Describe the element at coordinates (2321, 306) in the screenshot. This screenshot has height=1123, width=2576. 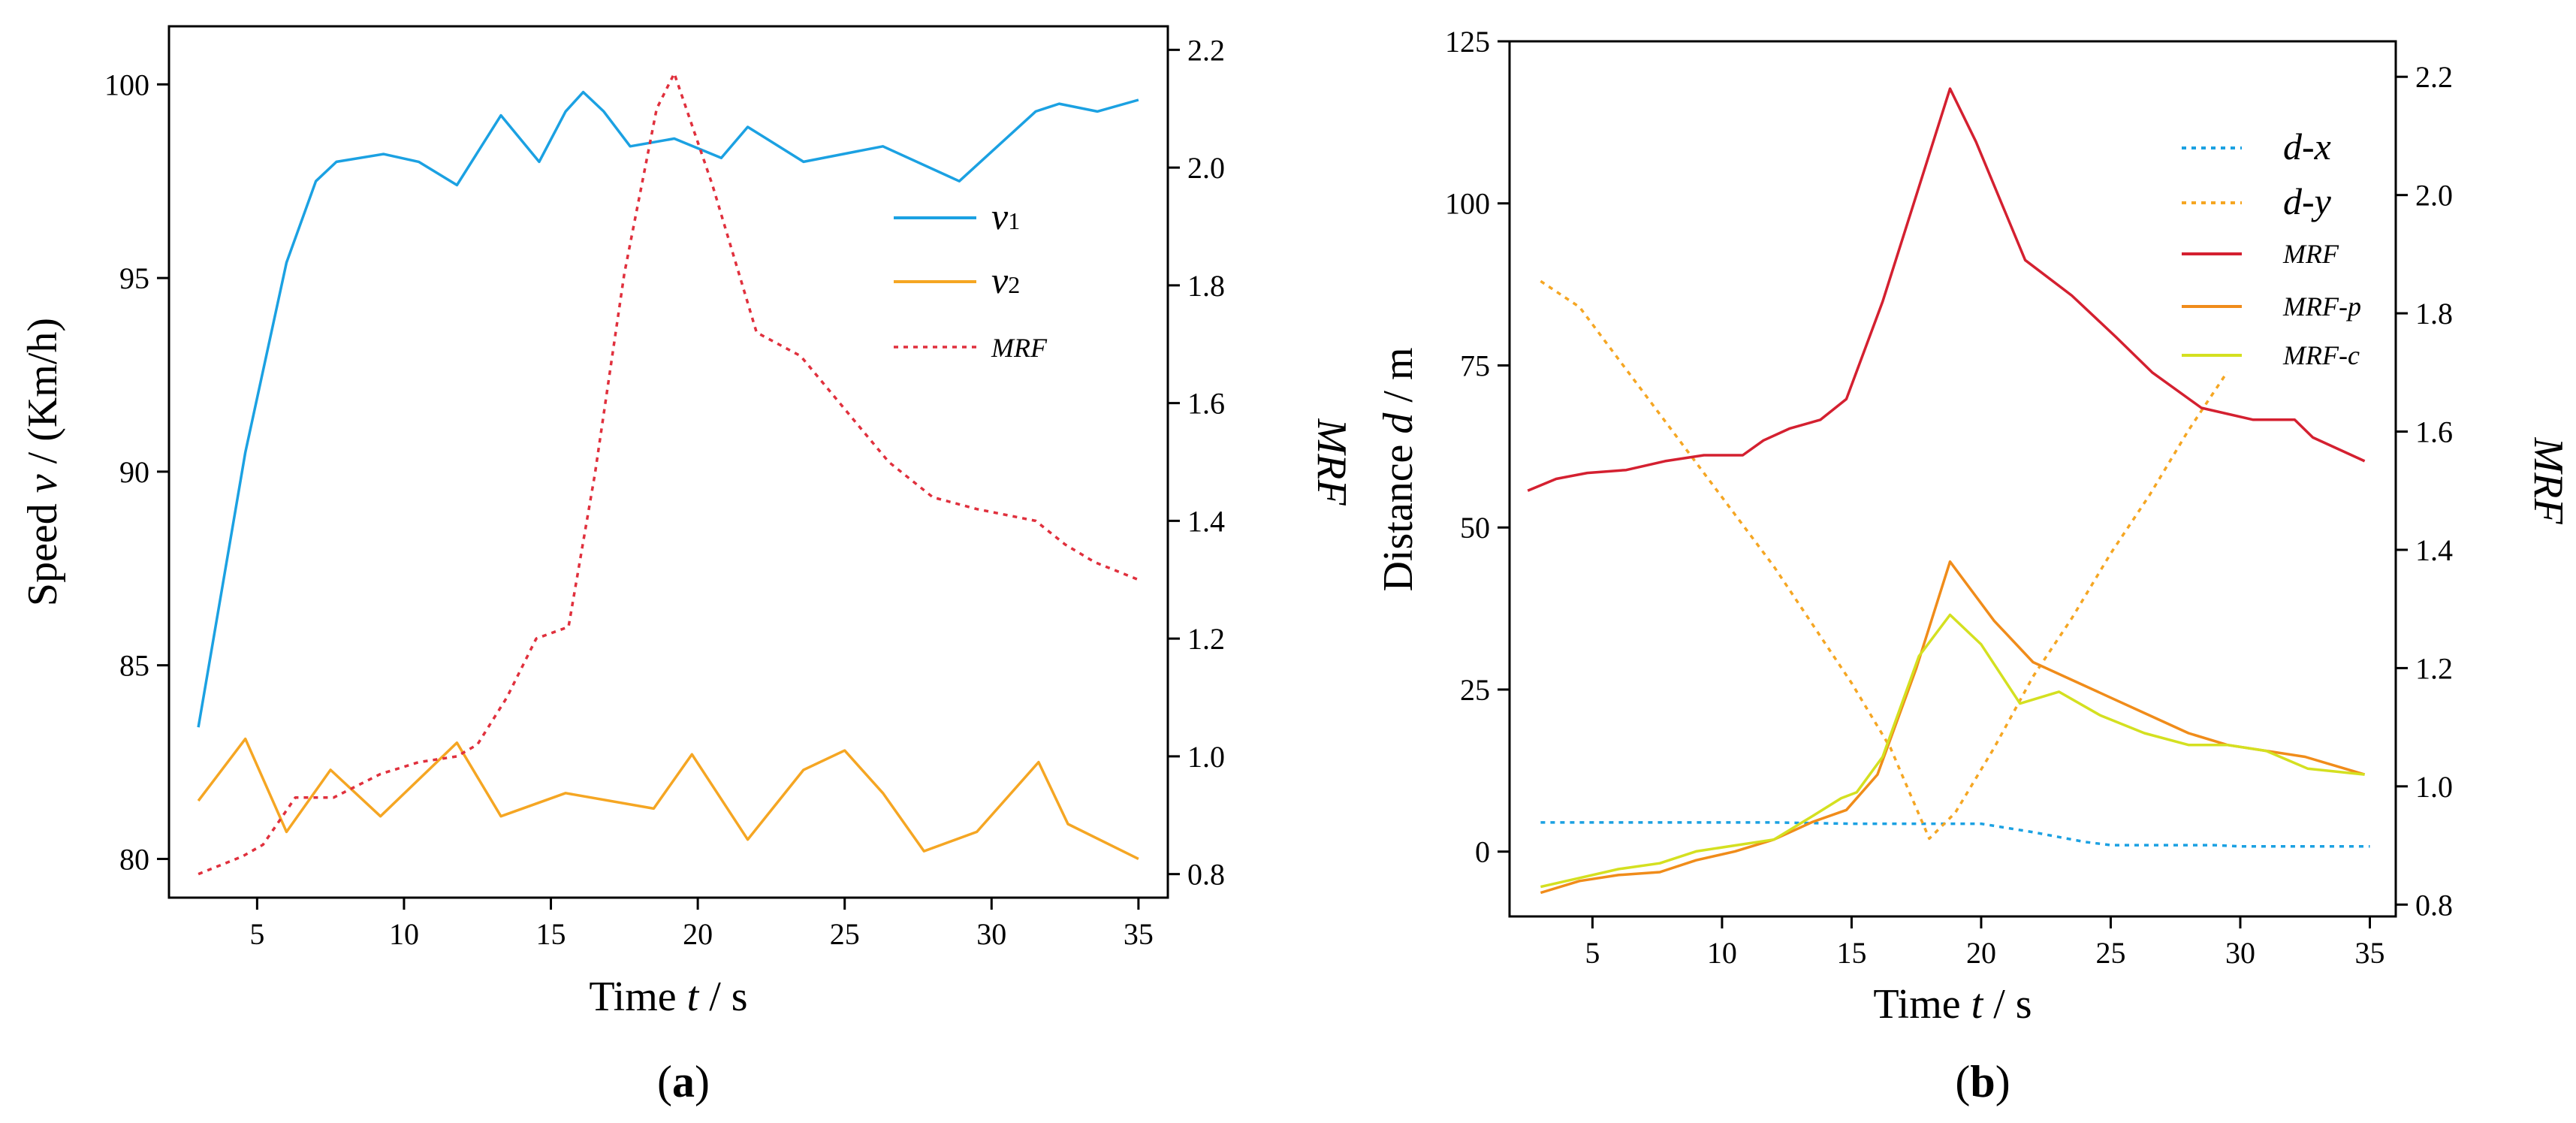
I see `legend-label-mrf-p: MRF-p` at that location.